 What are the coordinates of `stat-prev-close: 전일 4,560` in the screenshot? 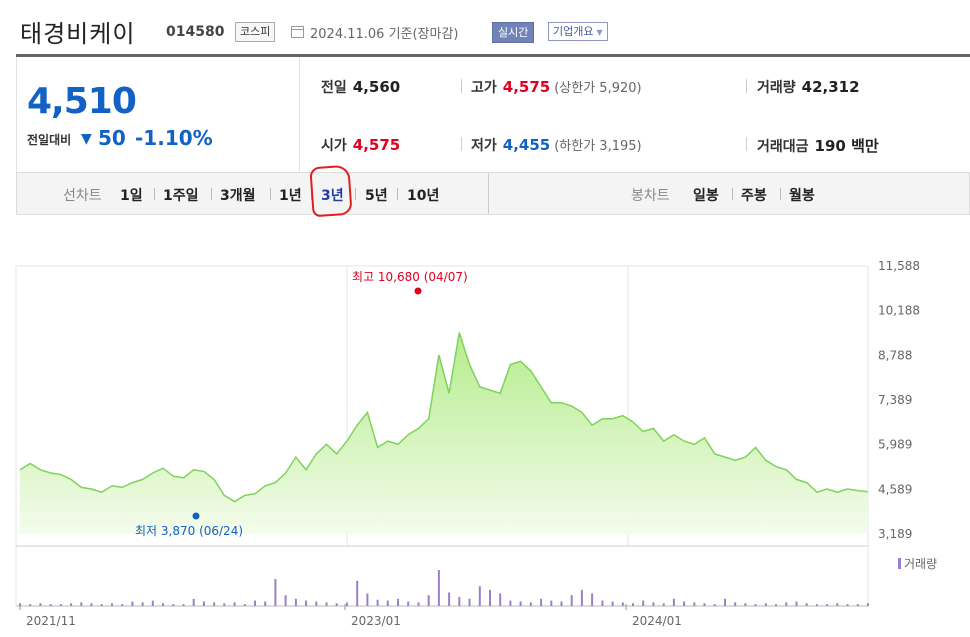 It's located at (360, 87).